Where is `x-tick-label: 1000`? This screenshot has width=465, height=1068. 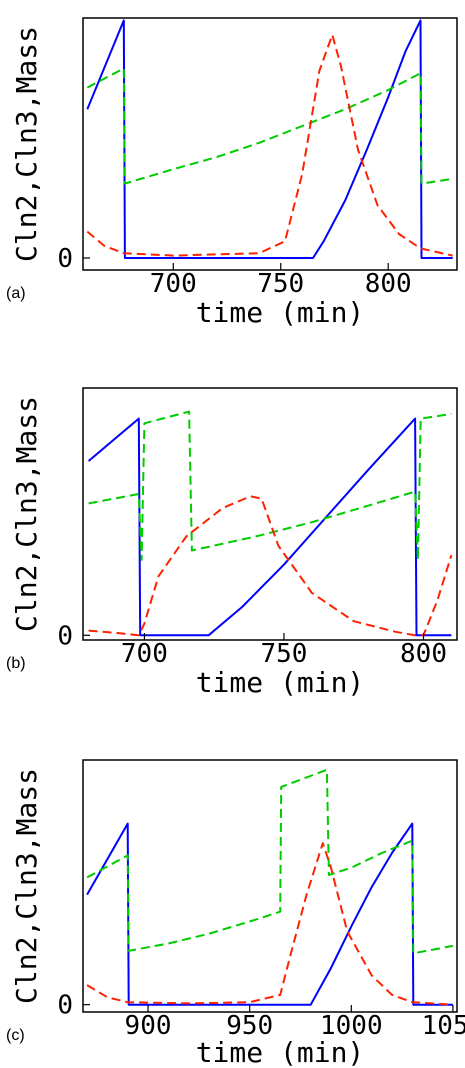 x-tick-label: 1000 is located at coordinates (351, 1026).